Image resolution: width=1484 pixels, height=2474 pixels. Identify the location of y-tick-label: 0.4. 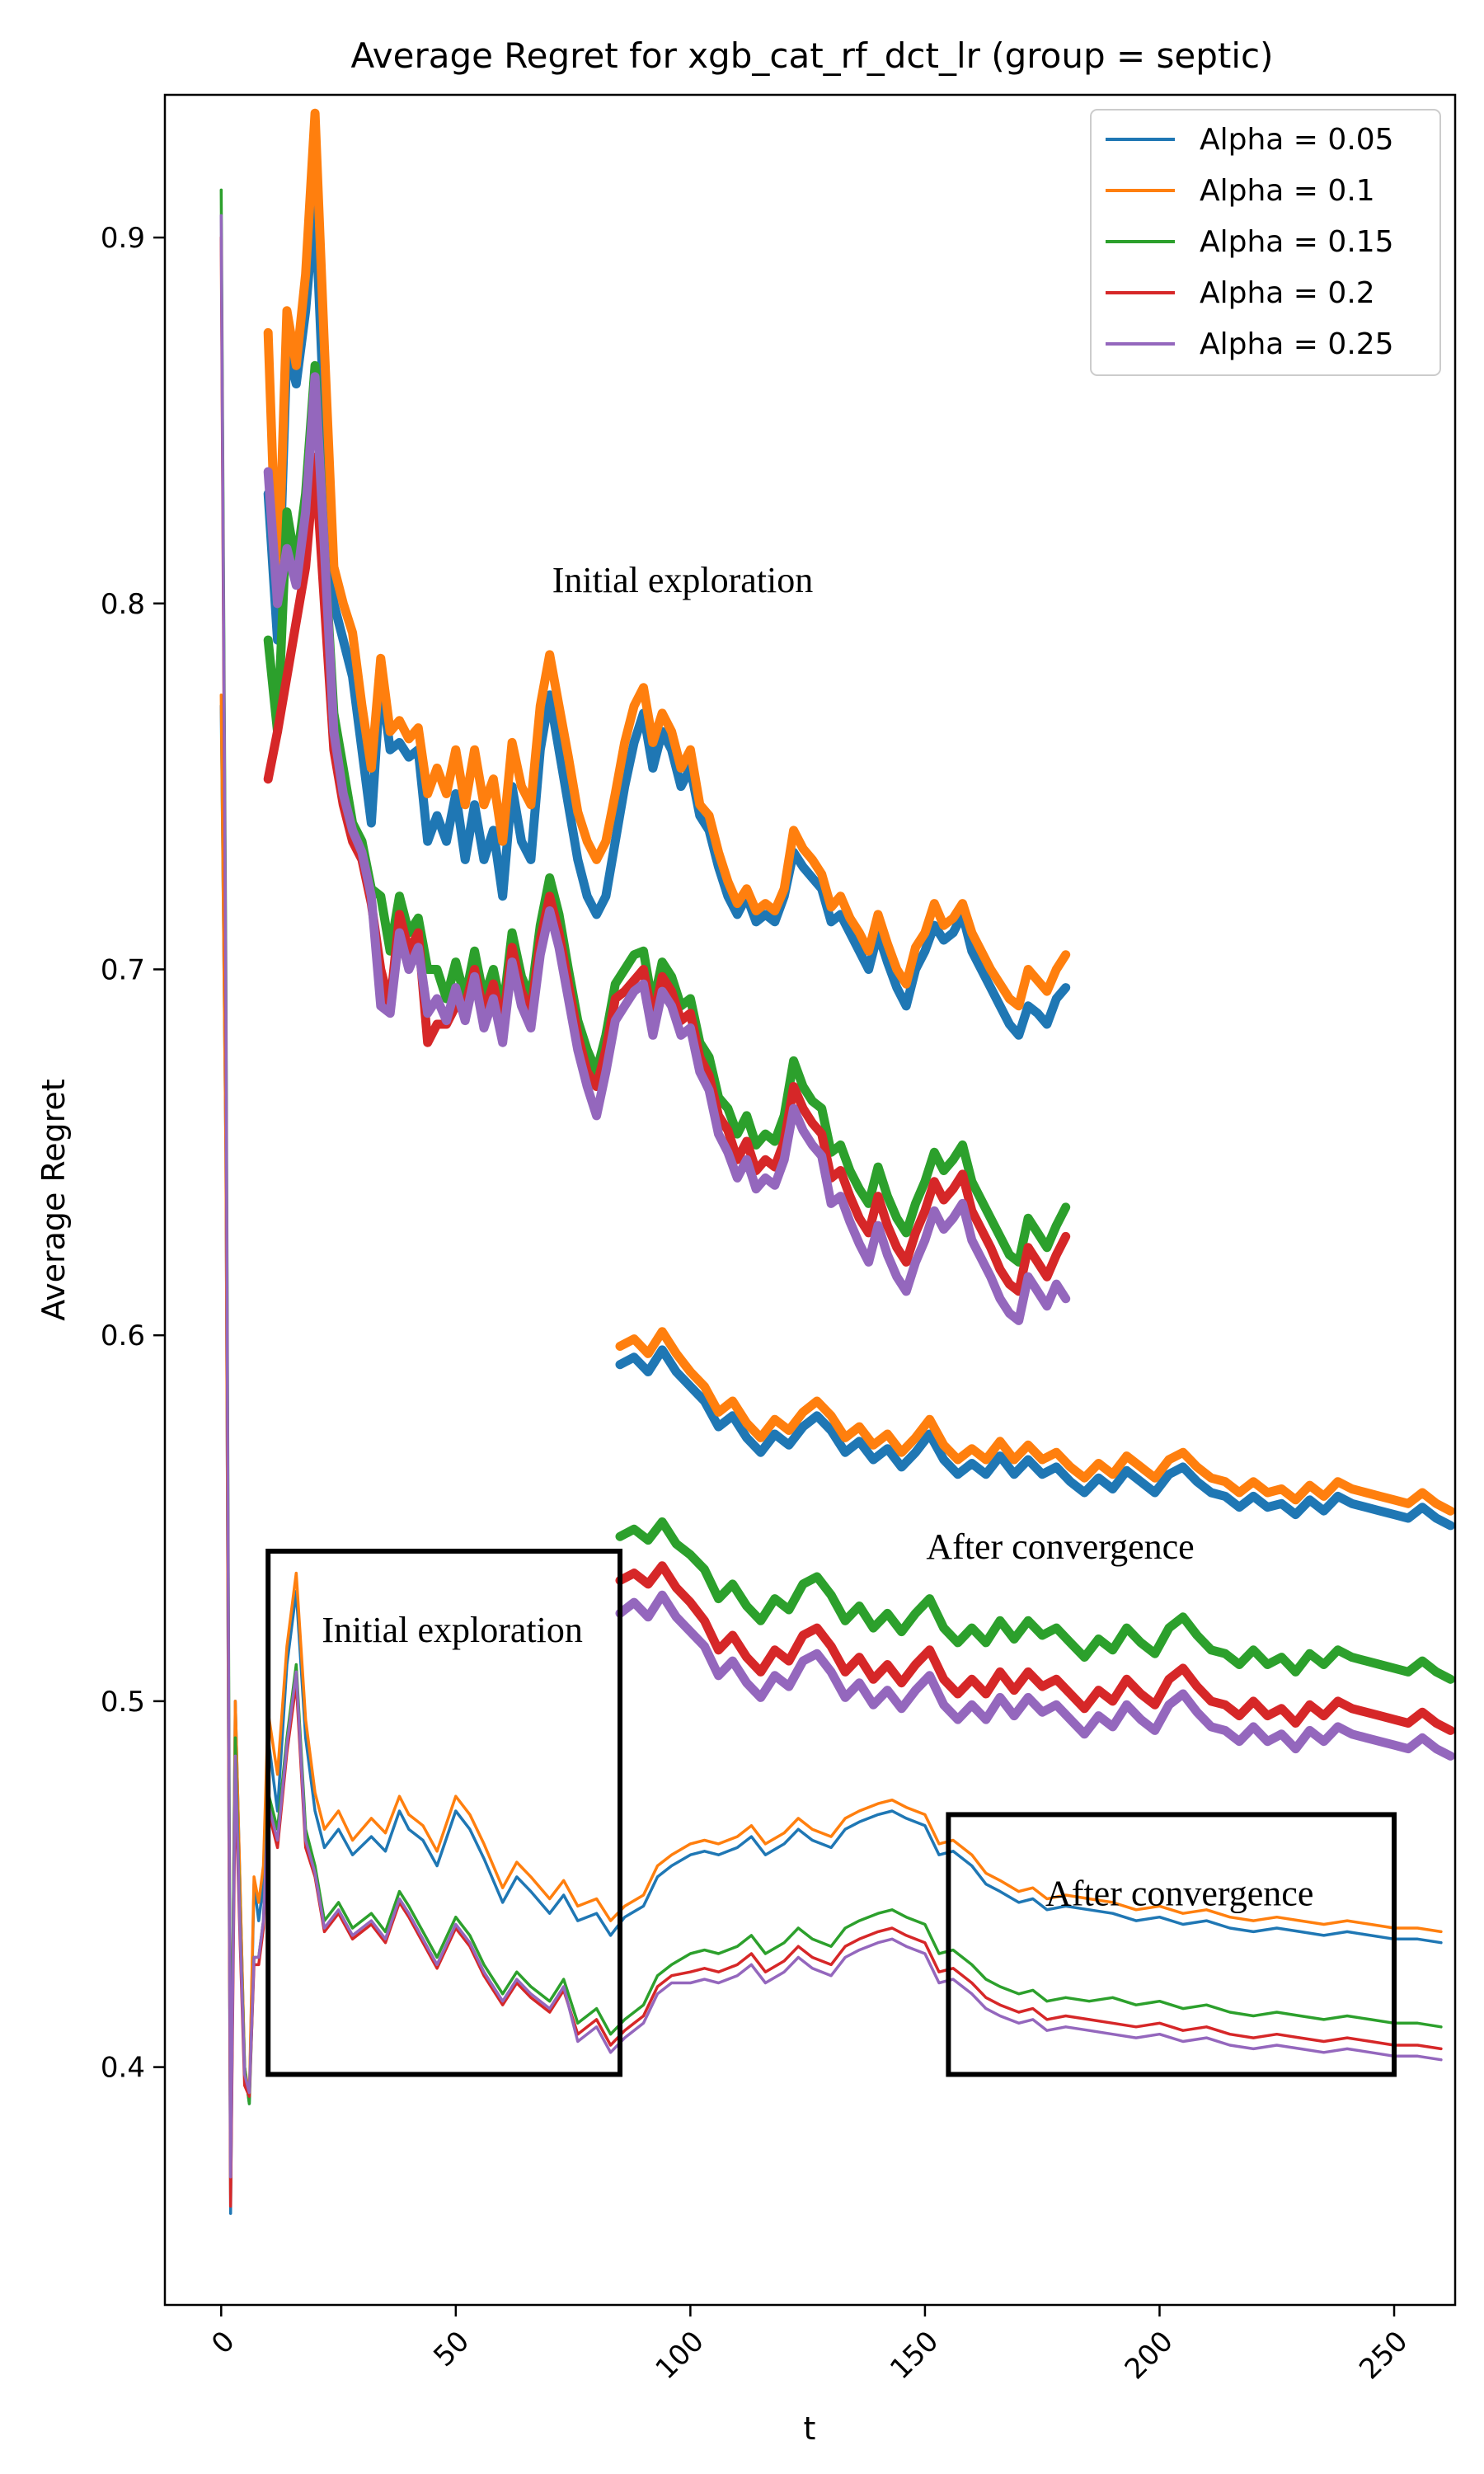
(123, 2068).